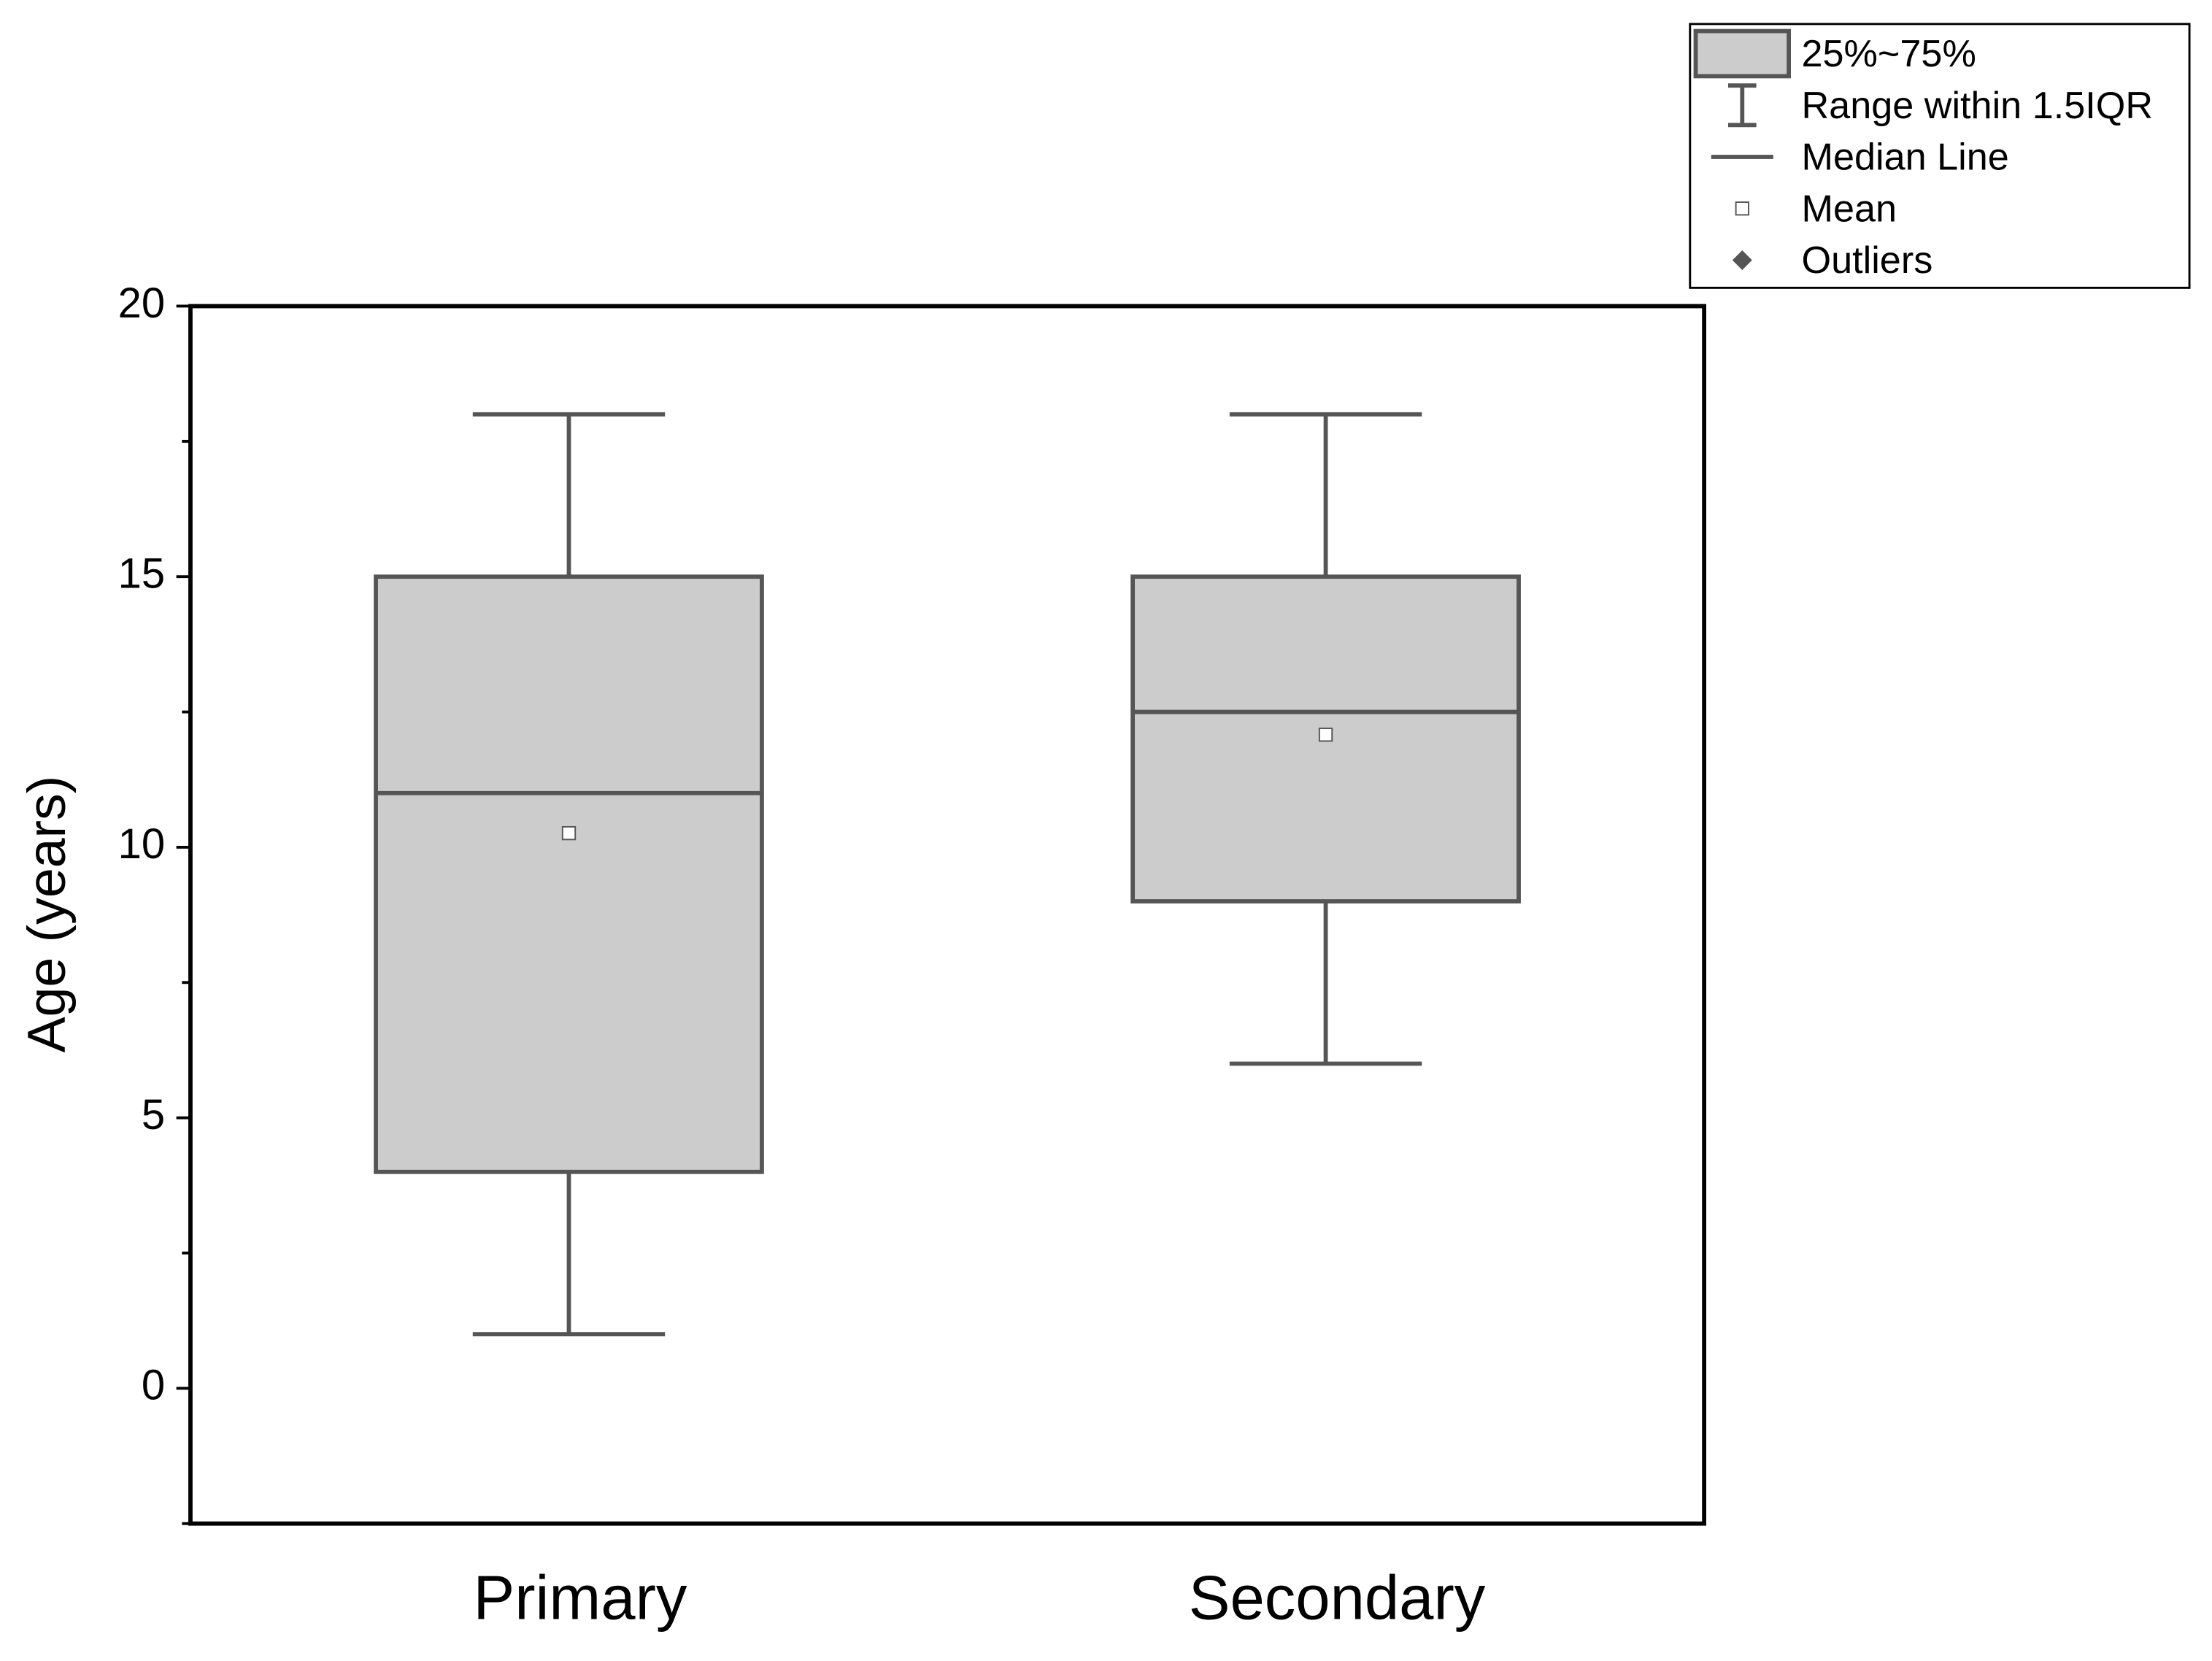  I want to click on legend-label: Outliers, so click(1867, 260).